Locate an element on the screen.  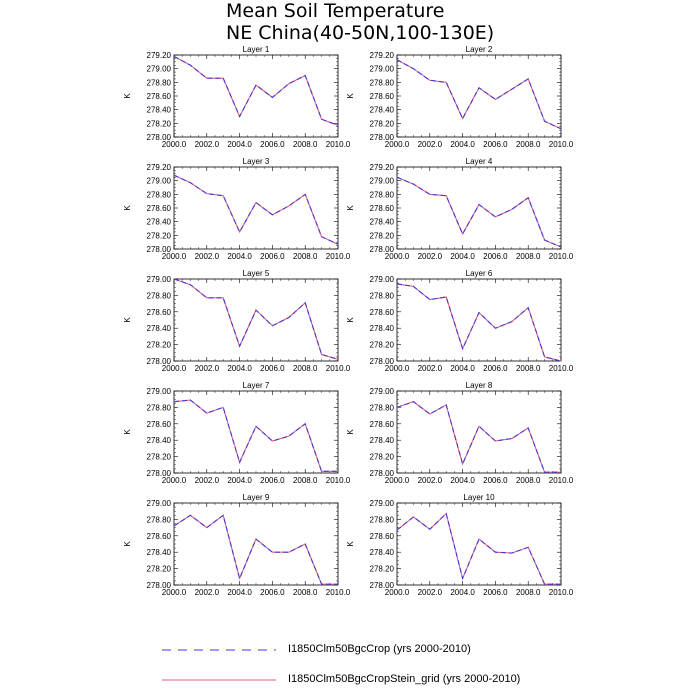
title-line-2: NE China(40-50N,100-130E) is located at coordinates (360, 33).